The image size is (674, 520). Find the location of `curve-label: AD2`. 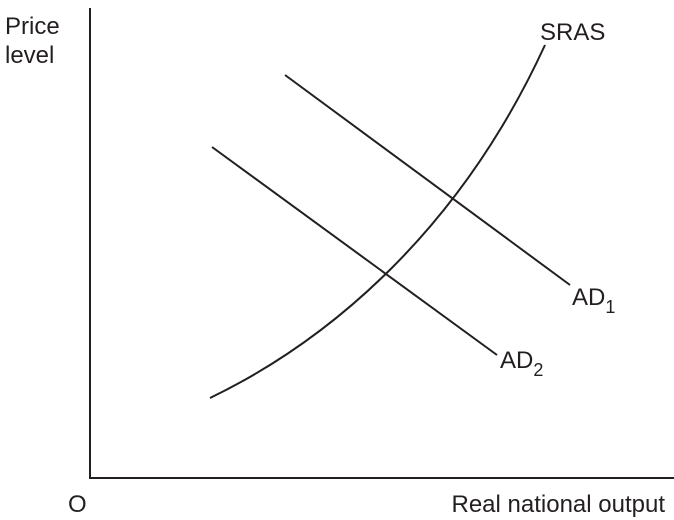

curve-label: AD2 is located at coordinates (521, 363).